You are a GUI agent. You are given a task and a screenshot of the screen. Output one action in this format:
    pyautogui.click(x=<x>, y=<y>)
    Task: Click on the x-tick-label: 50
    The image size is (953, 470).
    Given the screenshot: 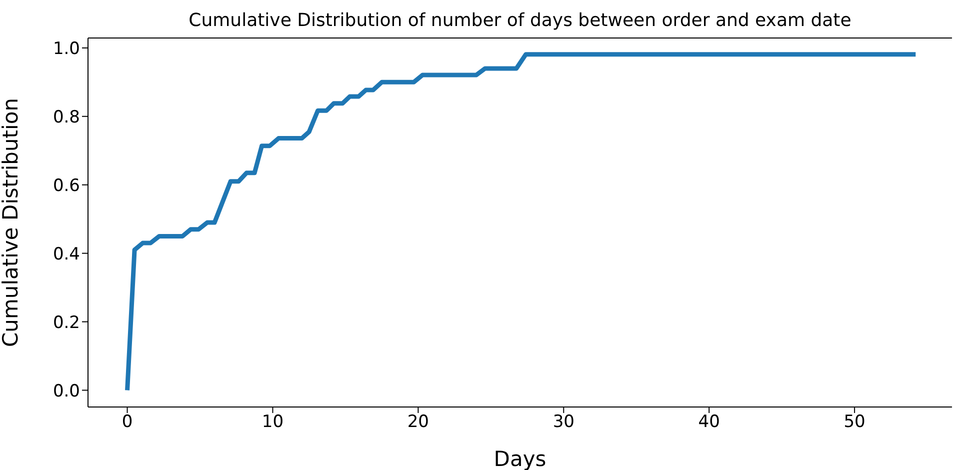 What is the action you would take?
    pyautogui.click(x=855, y=422)
    